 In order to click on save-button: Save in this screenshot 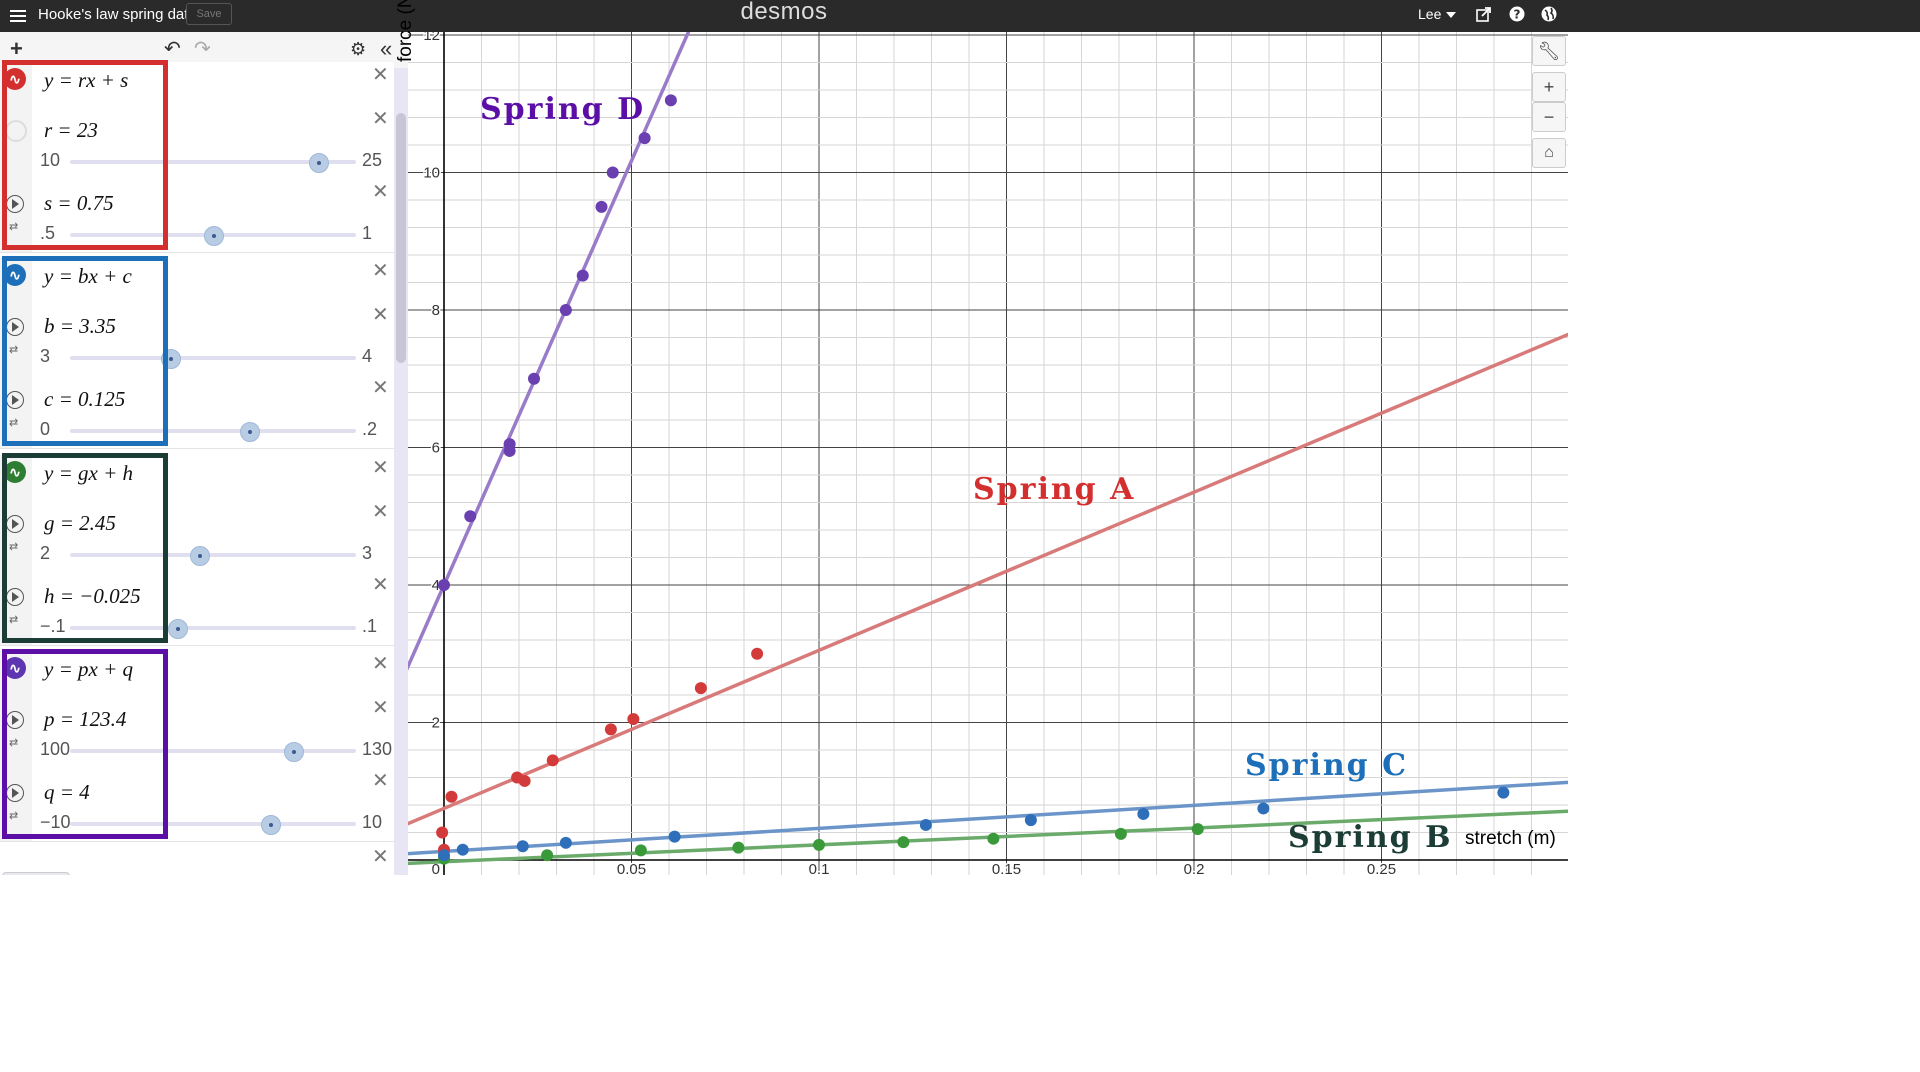, I will do `click(209, 14)`.